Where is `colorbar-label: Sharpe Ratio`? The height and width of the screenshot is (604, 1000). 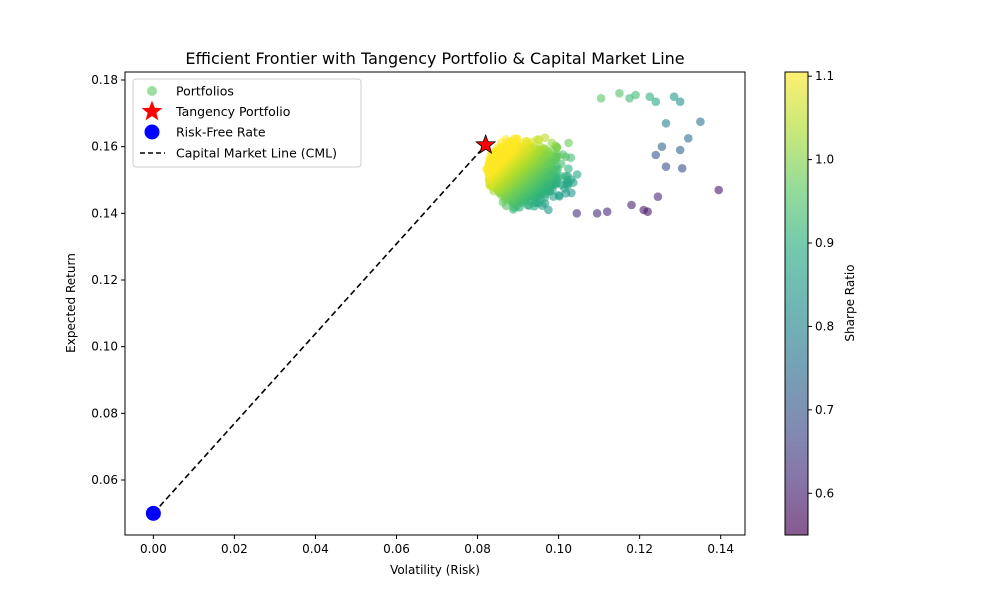
colorbar-label: Sharpe Ratio is located at coordinates (850, 302).